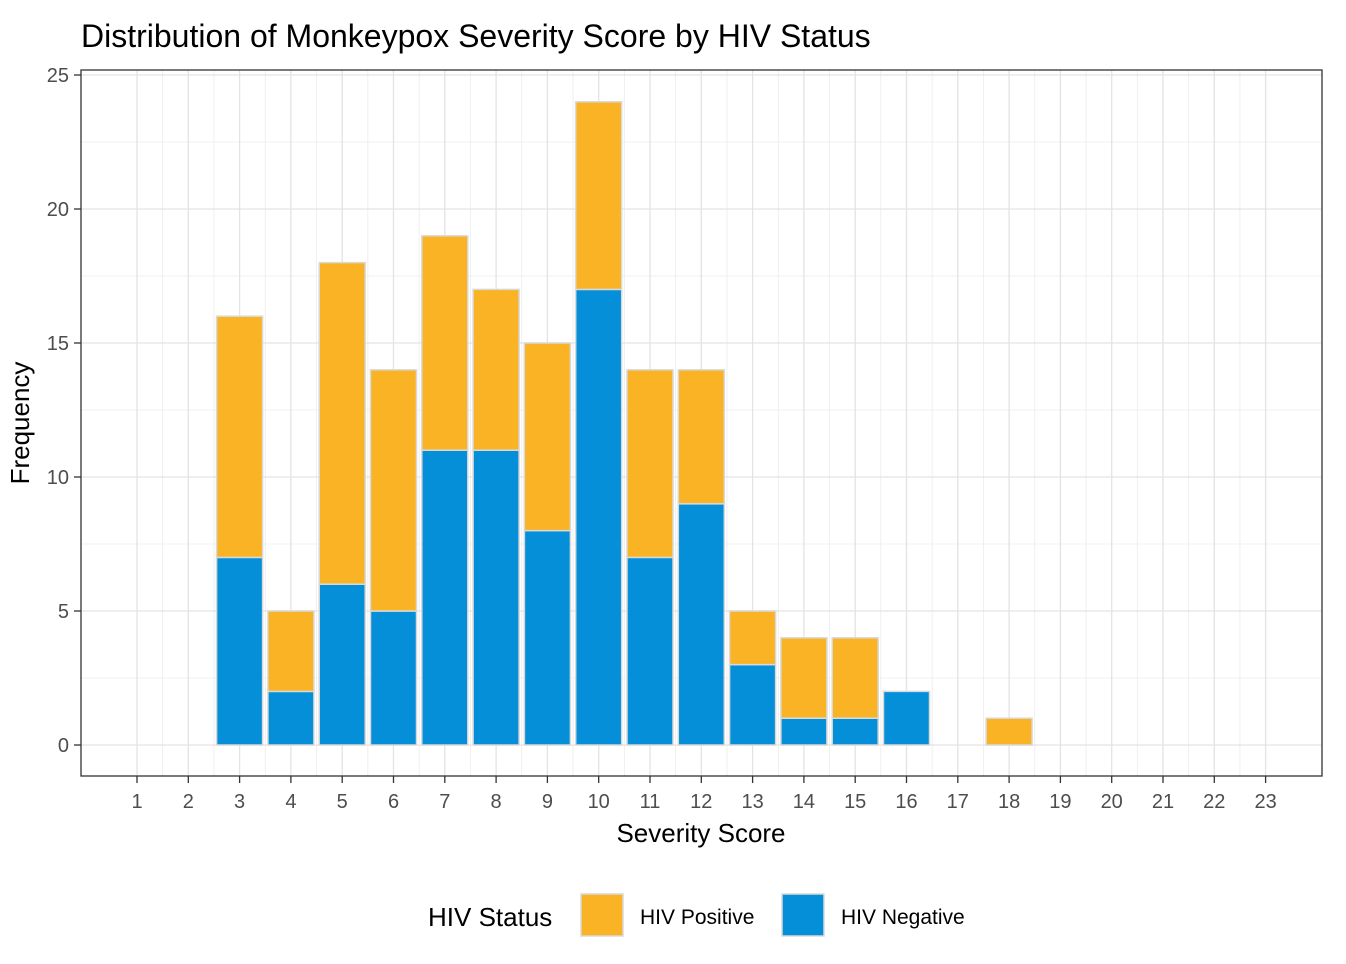 The width and height of the screenshot is (1346, 964). Describe the element at coordinates (700, 833) in the screenshot. I see `x-axis-title: Severity Score` at that location.